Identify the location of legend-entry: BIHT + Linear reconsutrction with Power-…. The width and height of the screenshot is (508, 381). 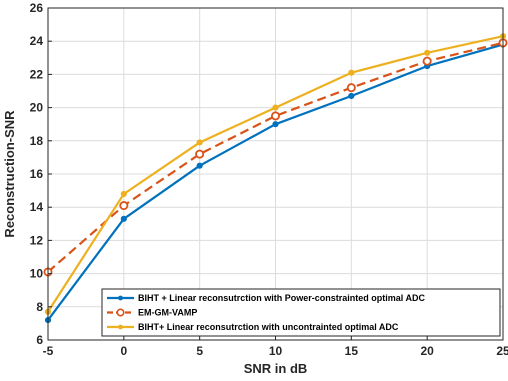
(266, 298).